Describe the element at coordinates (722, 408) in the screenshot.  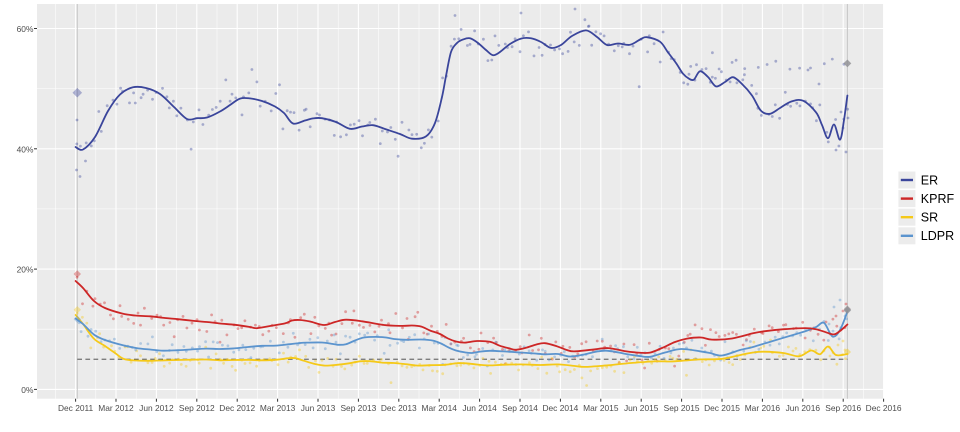
I see `svg-text: Dec 2015` at that location.